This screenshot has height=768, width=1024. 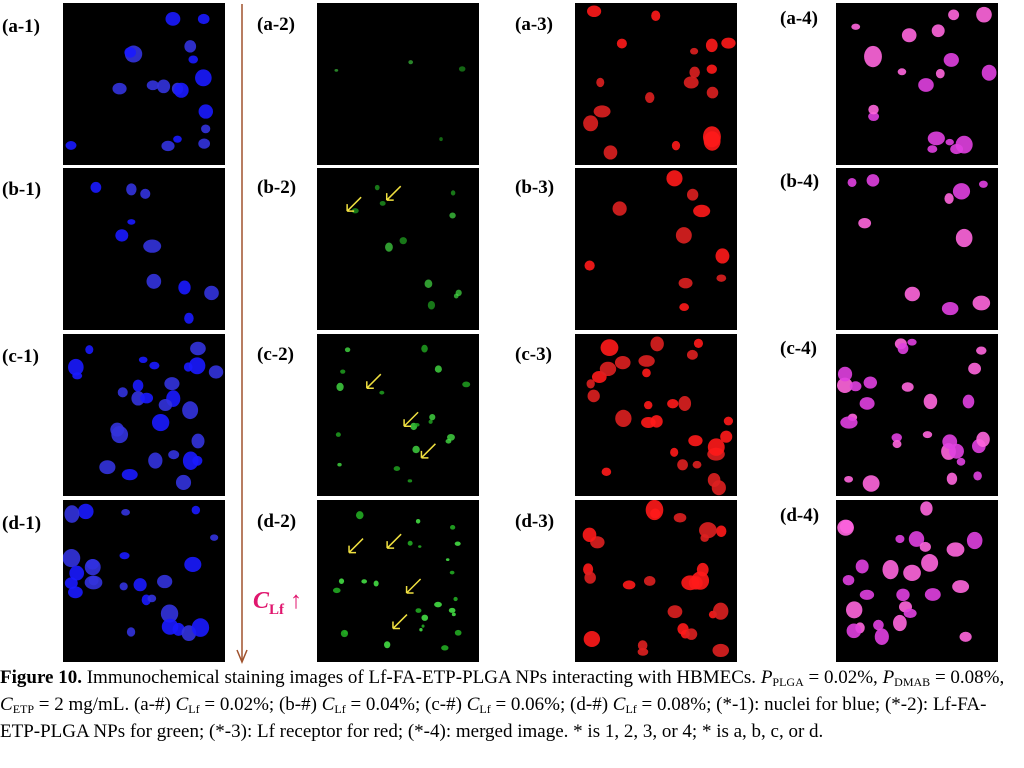 I want to click on caption-text: = 2 mg/mL. (a-#), so click(x=105, y=704).